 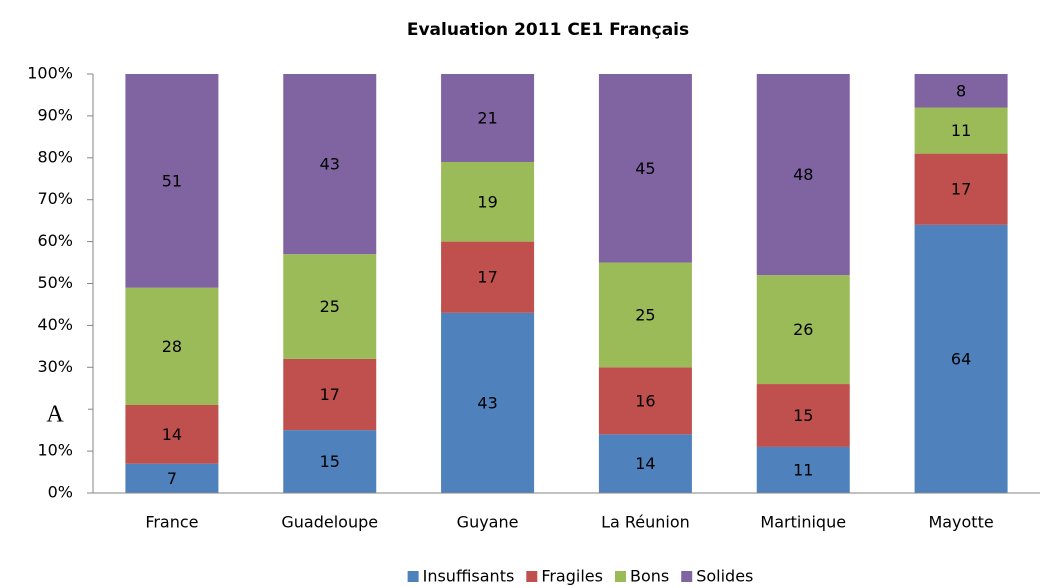 I want to click on y-tick-label: 70%, so click(x=55, y=198).